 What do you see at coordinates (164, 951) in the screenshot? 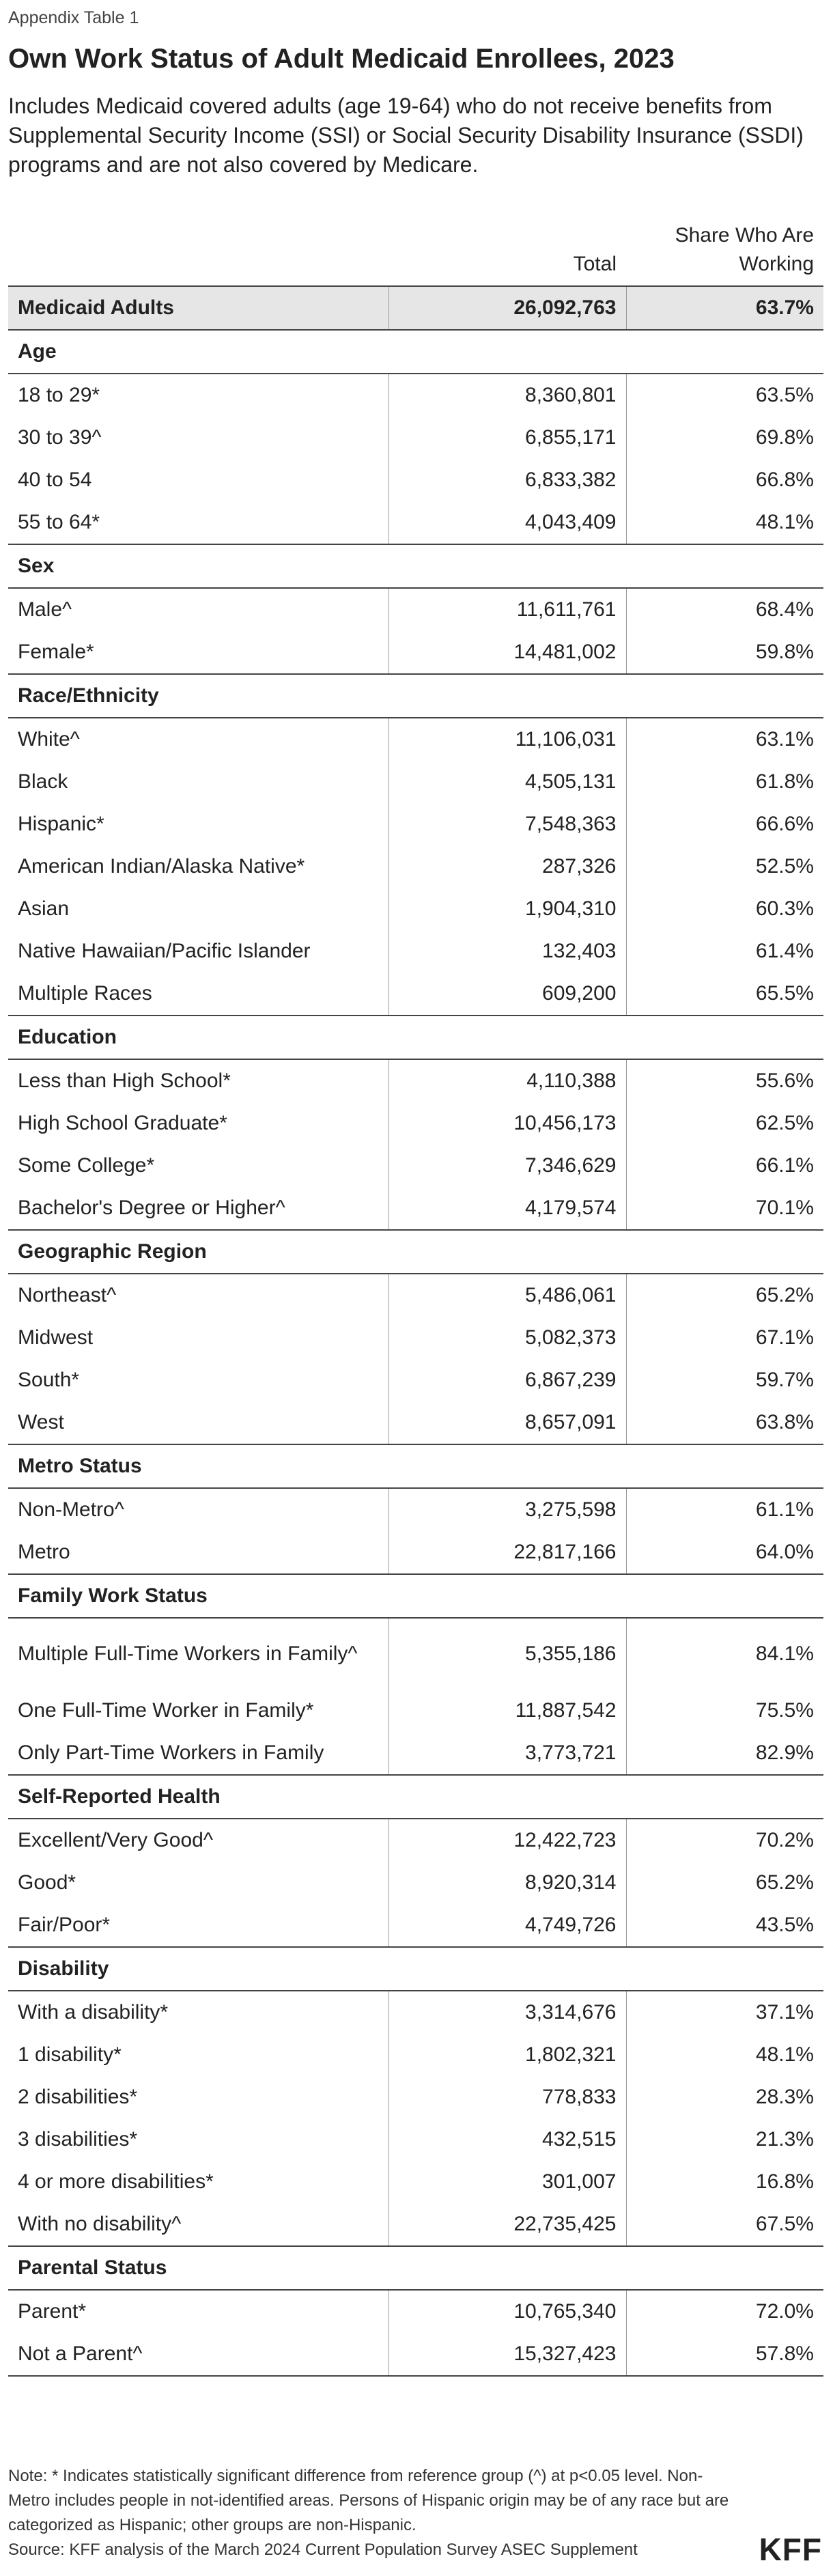
I see `row-label: Native Hawaiian/Pacific Islander` at bounding box center [164, 951].